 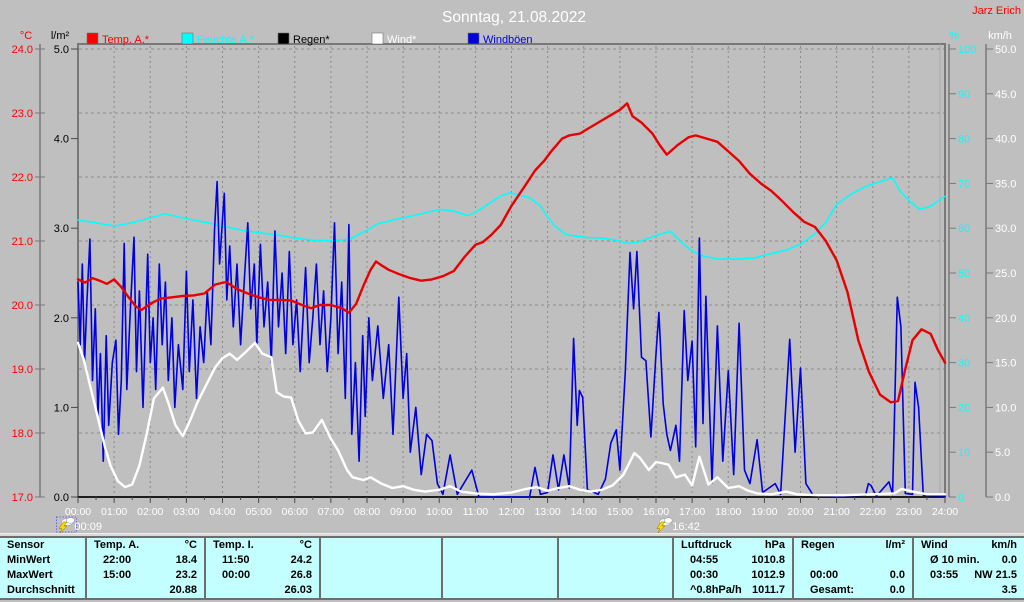 I want to click on time-tick-label: 12:00, so click(x=511, y=512).